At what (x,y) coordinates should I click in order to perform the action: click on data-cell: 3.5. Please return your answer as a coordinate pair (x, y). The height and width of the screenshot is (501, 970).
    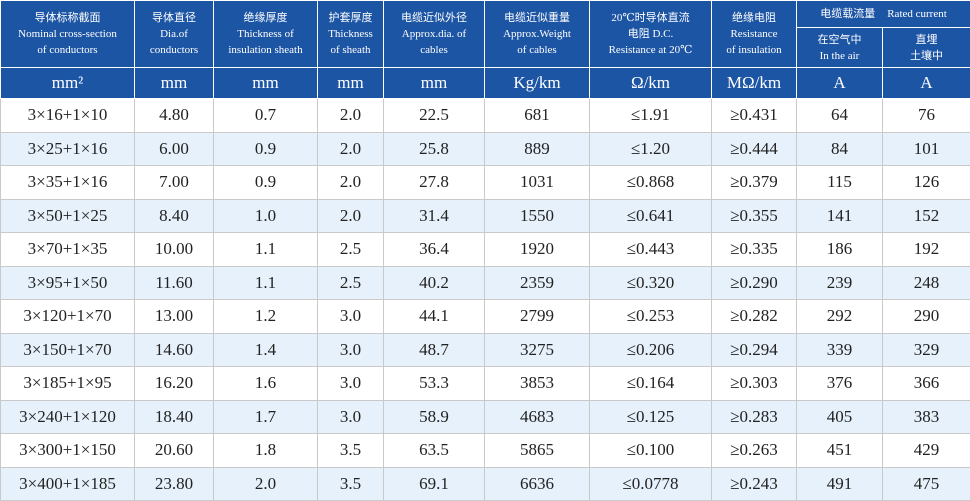
    Looking at the image, I should click on (351, 451).